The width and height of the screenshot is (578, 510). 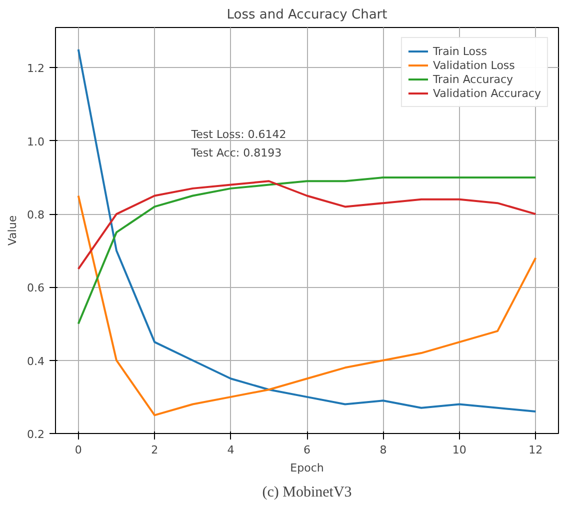 What do you see at coordinates (13, 230) in the screenshot?
I see `y-axis-title: Value` at bounding box center [13, 230].